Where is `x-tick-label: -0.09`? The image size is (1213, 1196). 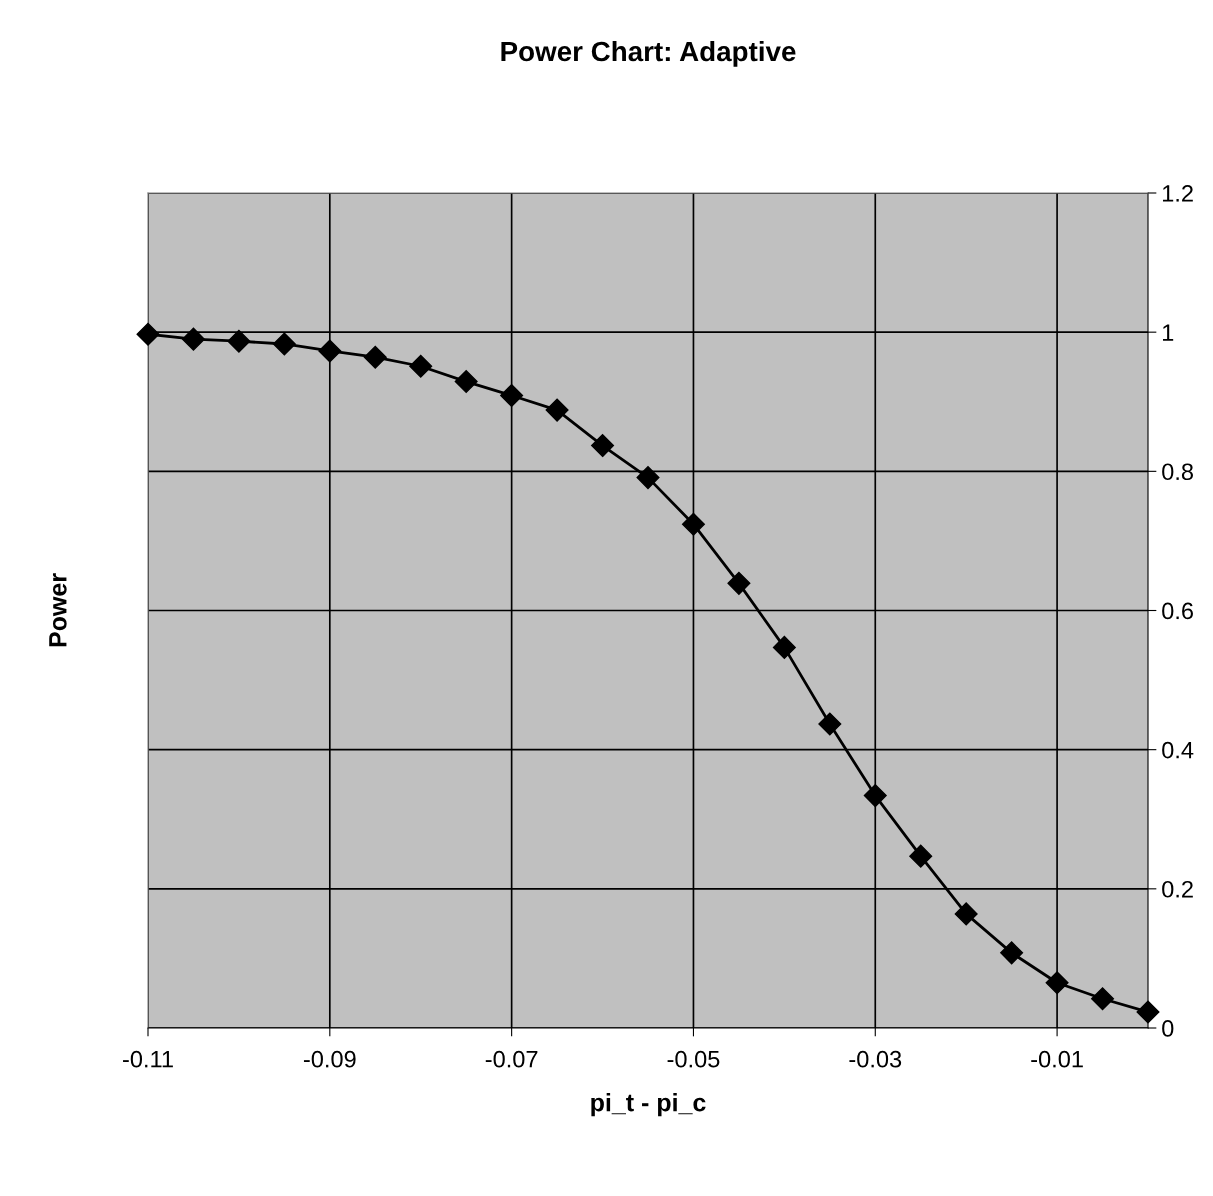
x-tick-label: -0.09 is located at coordinates (329, 1059).